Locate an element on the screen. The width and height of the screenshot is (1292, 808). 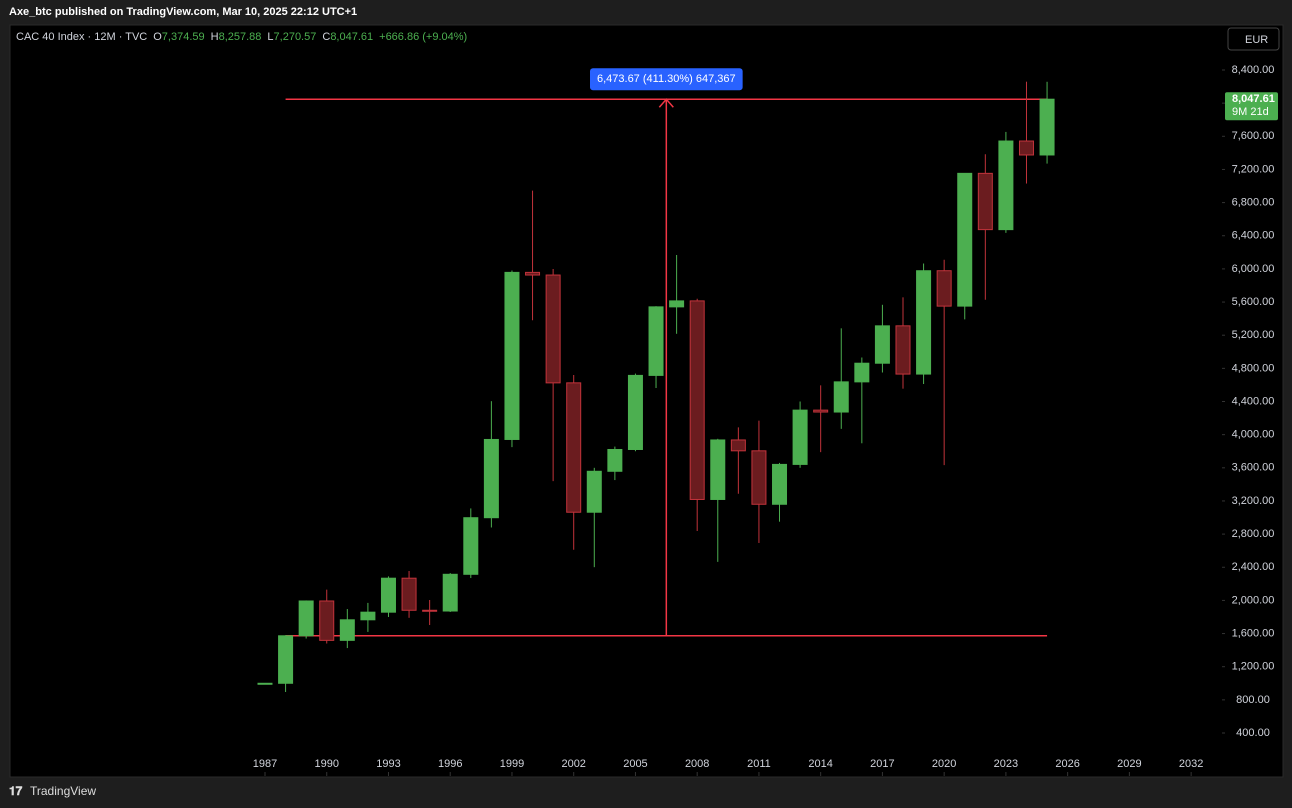
y-tick-label: 6,400.00 is located at coordinates (1253, 236).